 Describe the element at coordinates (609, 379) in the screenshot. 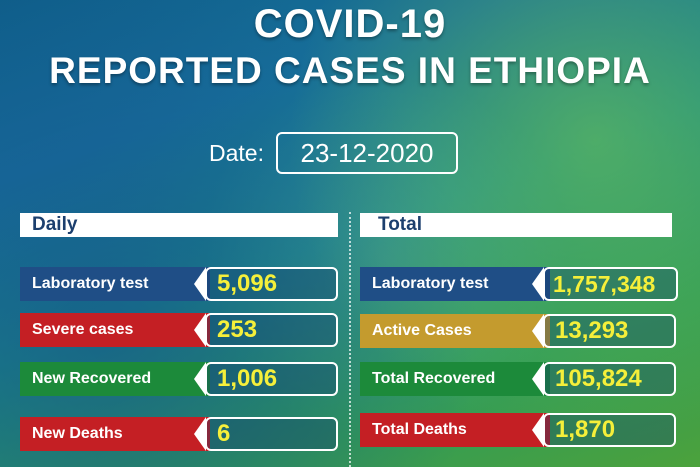

I see `total-recovered-value: 105,824` at that location.